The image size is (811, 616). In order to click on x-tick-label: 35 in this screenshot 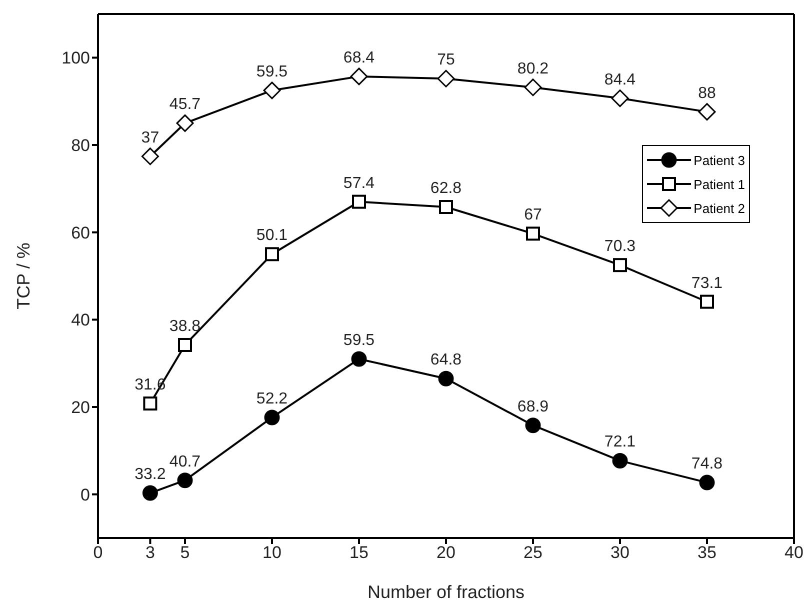, I will do `click(707, 552)`.